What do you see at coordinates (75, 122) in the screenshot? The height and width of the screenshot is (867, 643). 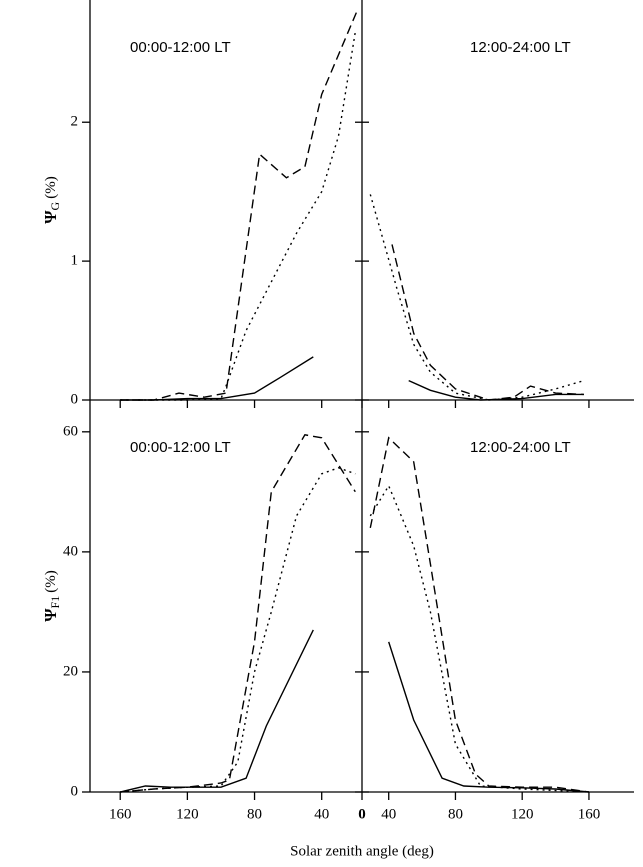 I see `y-tick-label: 2` at bounding box center [75, 122].